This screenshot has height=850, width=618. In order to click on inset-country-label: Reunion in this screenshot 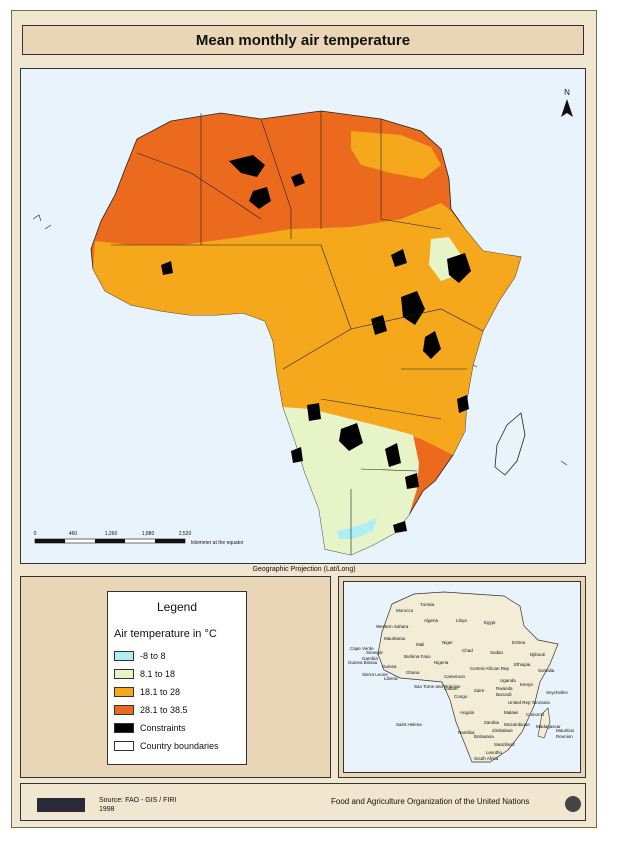, I will do `click(564, 736)`.